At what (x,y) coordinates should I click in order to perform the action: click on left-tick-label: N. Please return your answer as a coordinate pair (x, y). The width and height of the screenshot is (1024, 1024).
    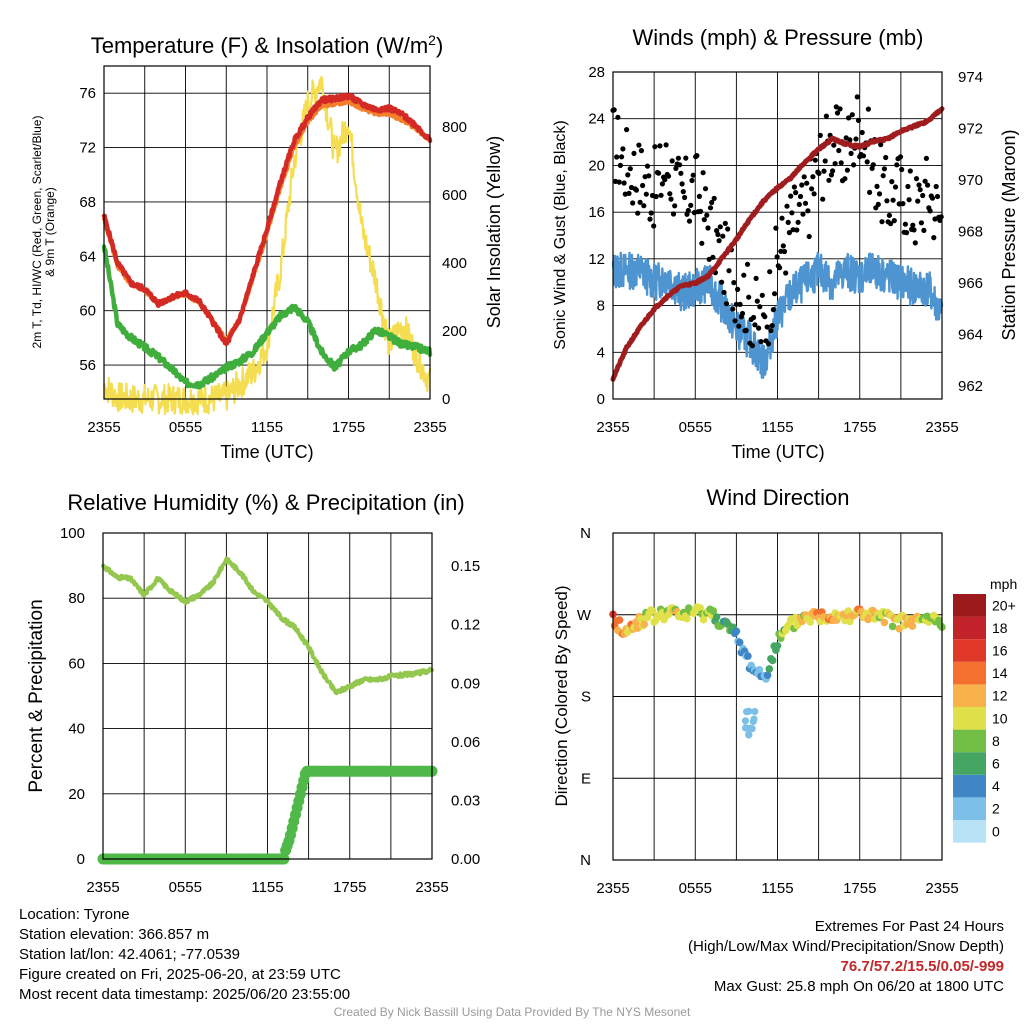
    Looking at the image, I should click on (585, 533).